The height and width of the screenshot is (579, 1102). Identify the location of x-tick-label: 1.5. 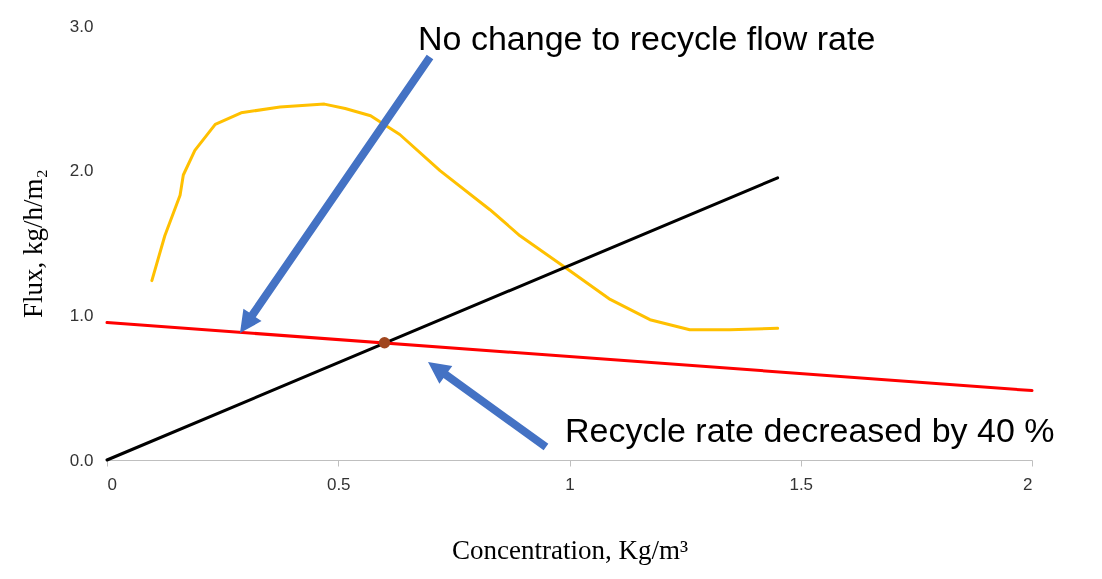
(801, 484).